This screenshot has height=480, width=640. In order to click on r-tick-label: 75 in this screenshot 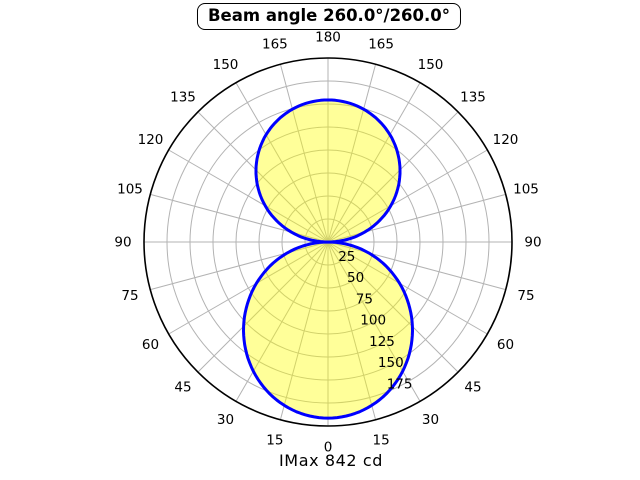, I will do `click(364, 299)`.